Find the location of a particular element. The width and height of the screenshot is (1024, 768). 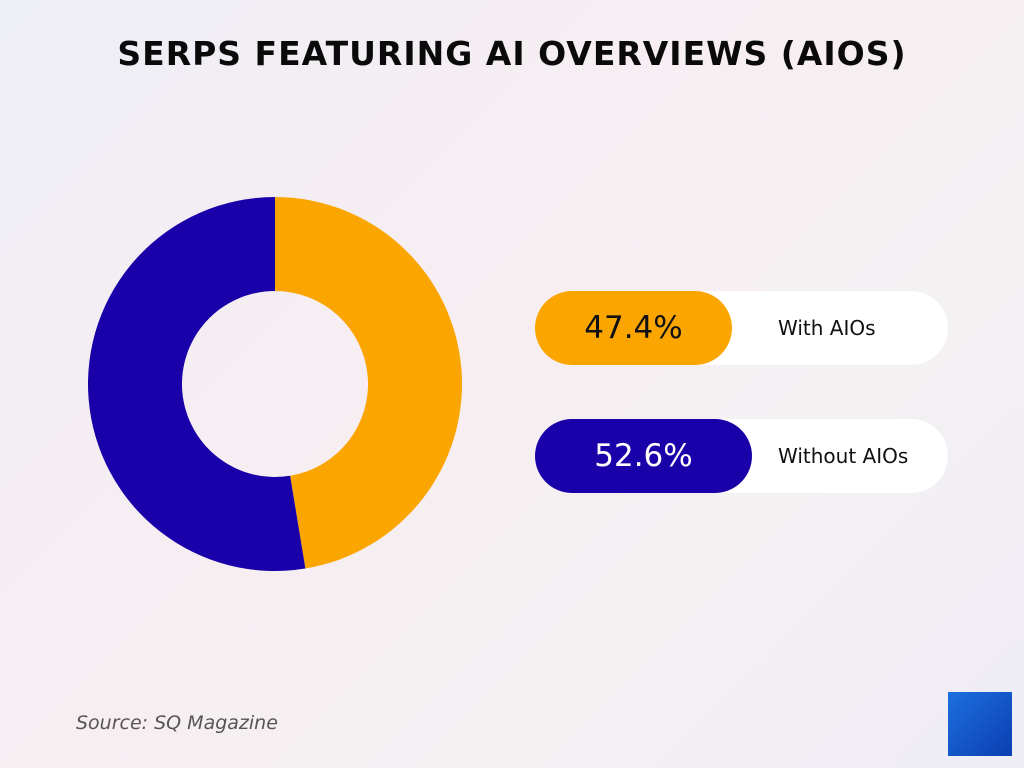

legend-value: 52.6% is located at coordinates (643, 456).